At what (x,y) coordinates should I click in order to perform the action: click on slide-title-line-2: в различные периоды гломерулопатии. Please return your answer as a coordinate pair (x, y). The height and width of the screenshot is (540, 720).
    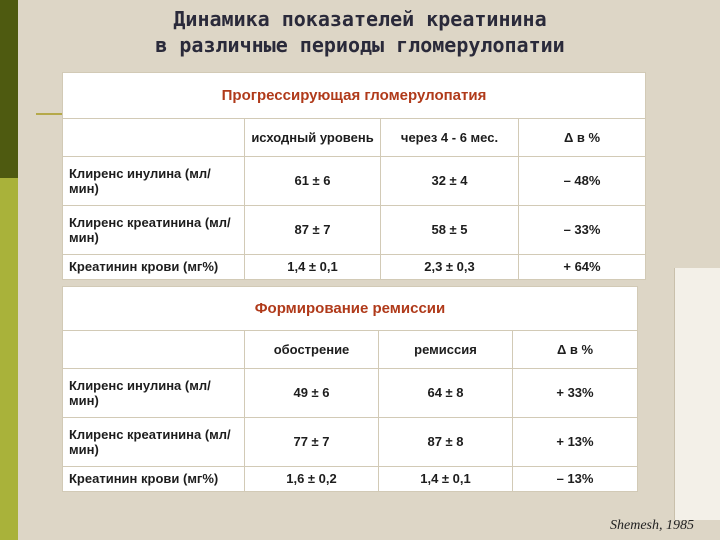
    Looking at the image, I should click on (360, 45).